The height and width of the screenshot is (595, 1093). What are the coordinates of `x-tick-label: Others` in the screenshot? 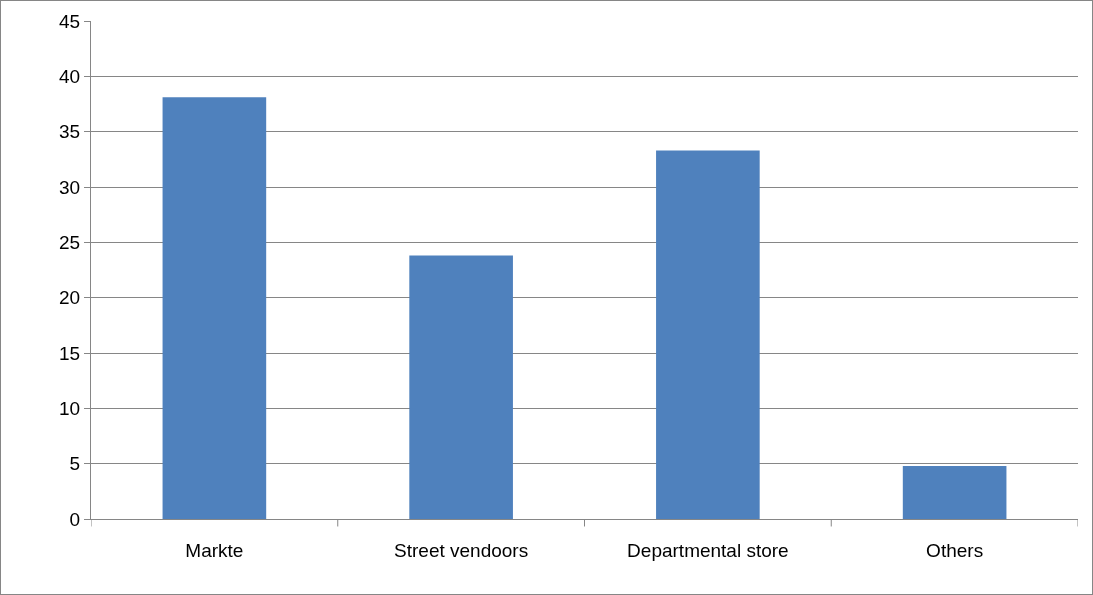 It's located at (955, 550).